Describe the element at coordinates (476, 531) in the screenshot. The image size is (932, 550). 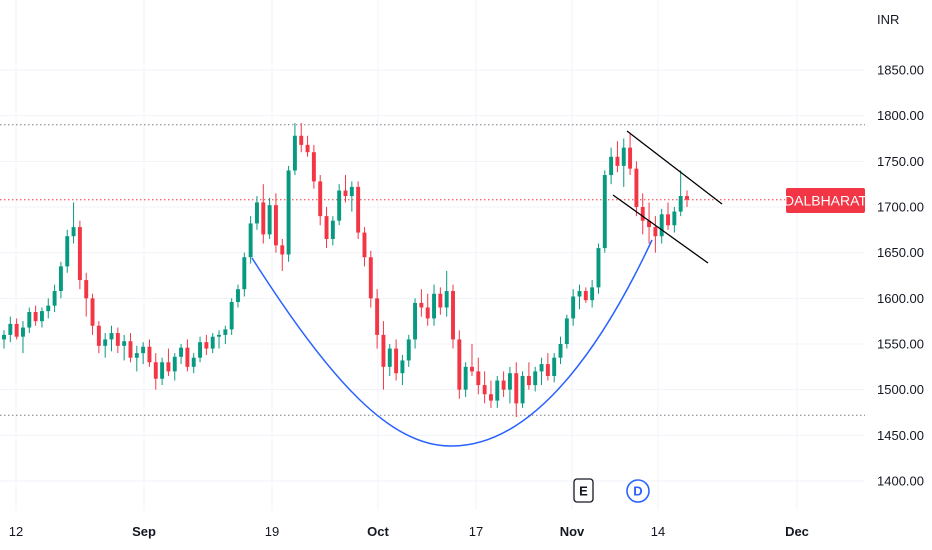
I see `x-tick-label: 17` at that location.